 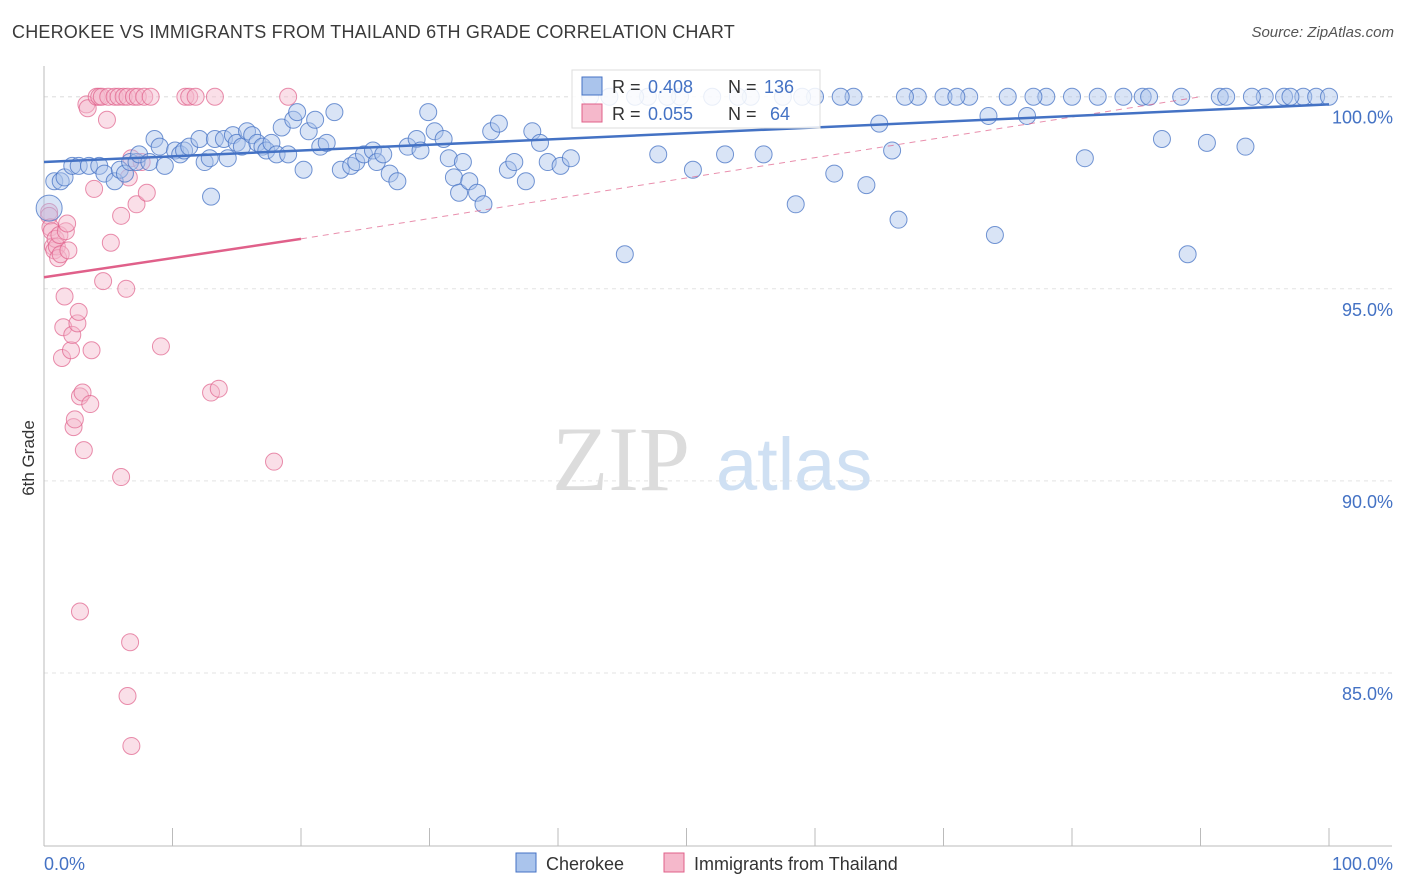 I want to click on stats-box-frame, so click(x=696, y=99).